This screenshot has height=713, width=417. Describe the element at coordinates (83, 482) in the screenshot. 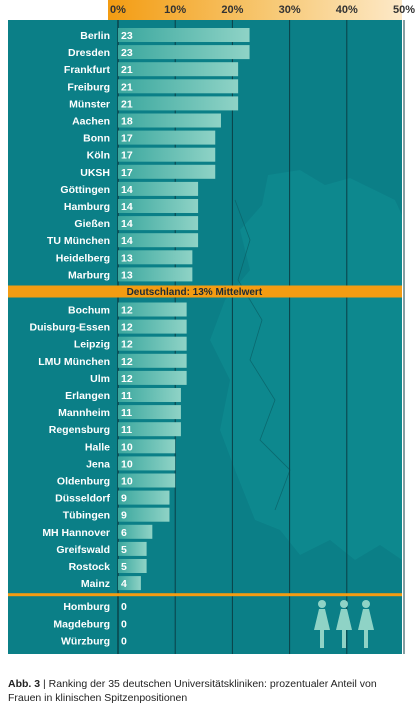

I see `category-label: Oldenburg` at that location.